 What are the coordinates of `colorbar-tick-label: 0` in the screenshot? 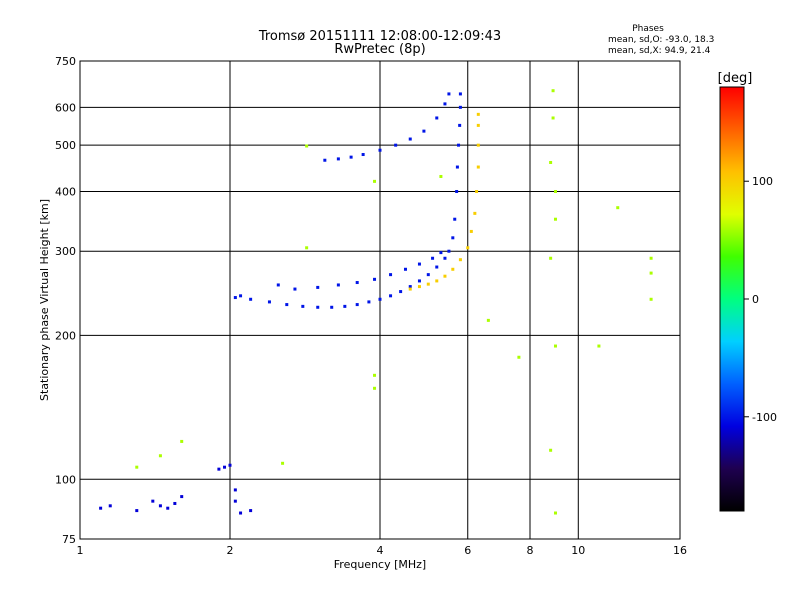 It's located at (755, 299).